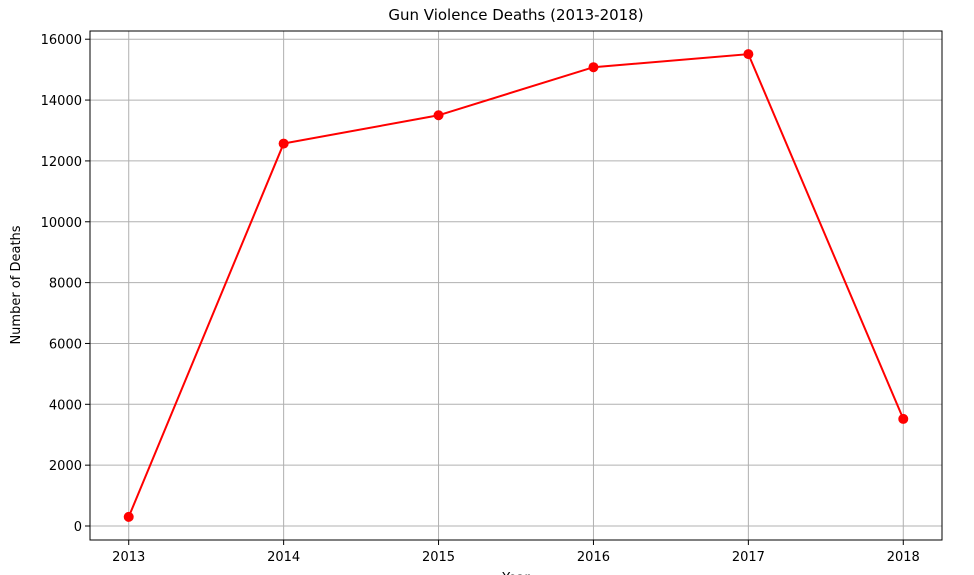 The height and width of the screenshot is (575, 974). Describe the element at coordinates (65, 284) in the screenshot. I see `y-tick-label: 8000` at that location.